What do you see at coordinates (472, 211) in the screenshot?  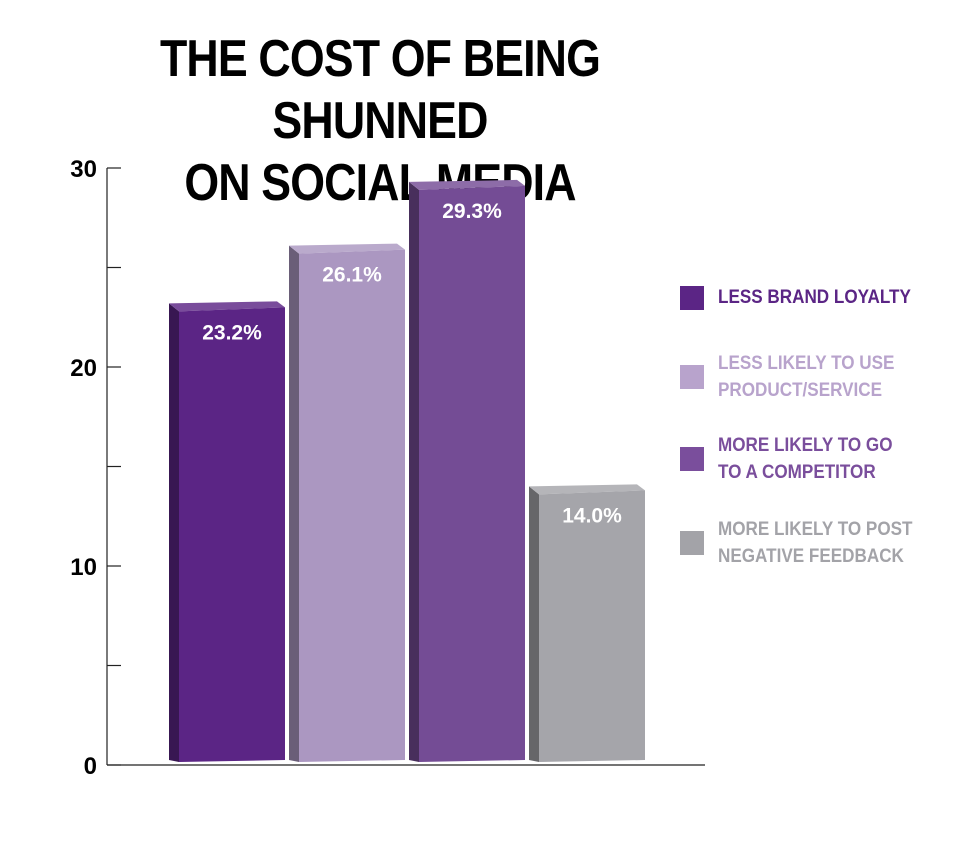 I see `bar-data-label: 29.3%` at bounding box center [472, 211].